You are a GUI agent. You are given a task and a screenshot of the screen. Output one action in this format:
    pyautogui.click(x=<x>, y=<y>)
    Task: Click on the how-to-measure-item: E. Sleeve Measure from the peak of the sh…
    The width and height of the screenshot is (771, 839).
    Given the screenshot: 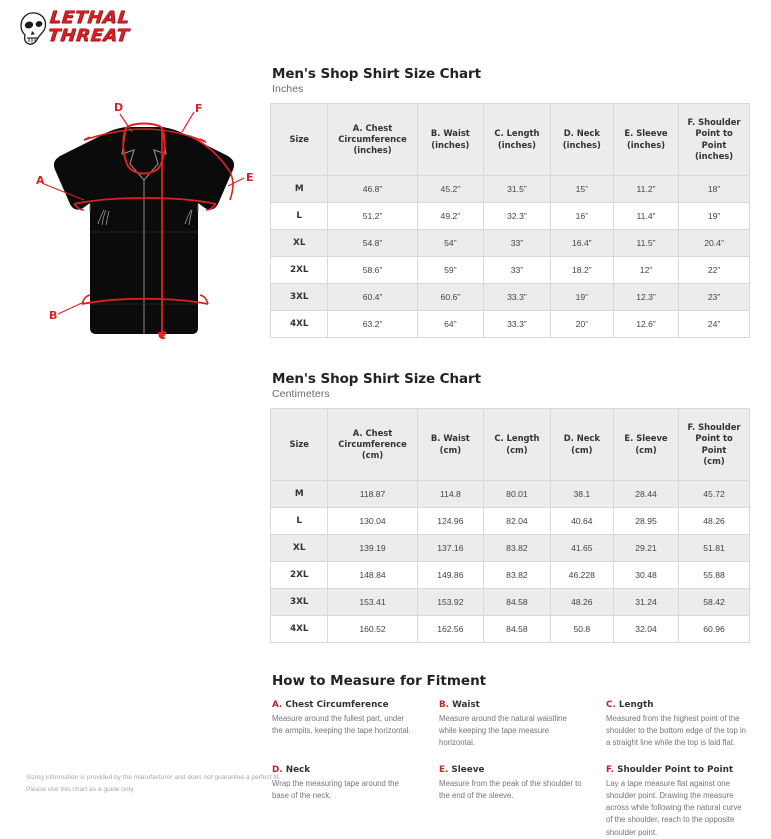 What is the action you would take?
    pyautogui.click(x=511, y=801)
    